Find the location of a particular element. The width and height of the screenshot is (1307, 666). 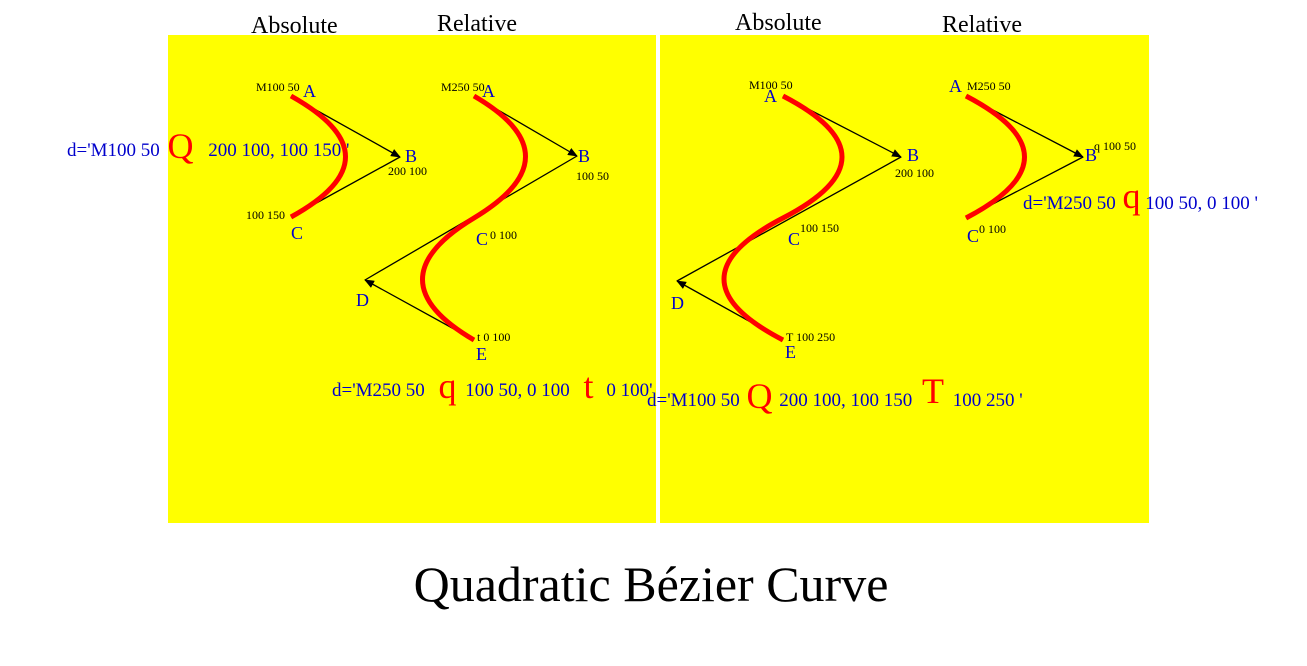

right-relative-header: Relative is located at coordinates (982, 25).